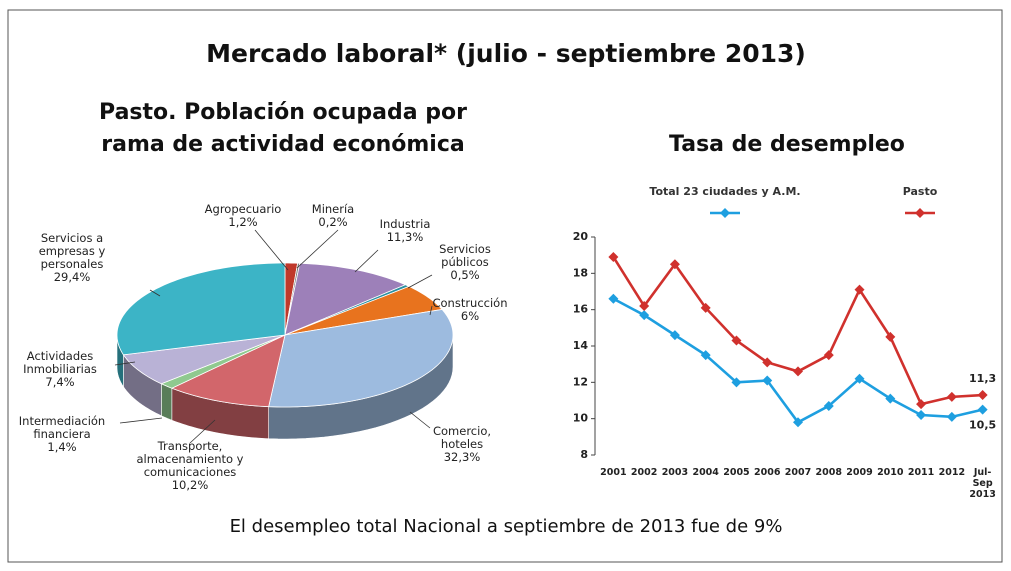 The image size is (1011, 571). I want to click on y-tick-label: 8, so click(584, 454).